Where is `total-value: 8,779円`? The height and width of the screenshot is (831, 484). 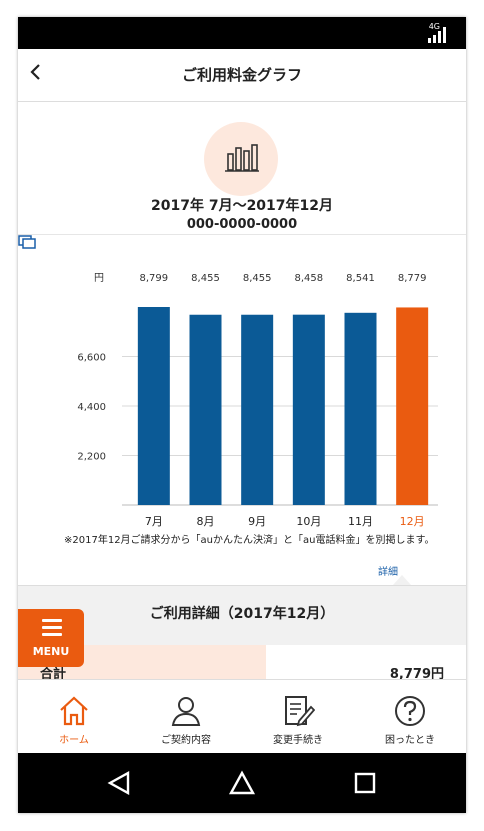 total-value: 8,779円 is located at coordinates (416, 674).